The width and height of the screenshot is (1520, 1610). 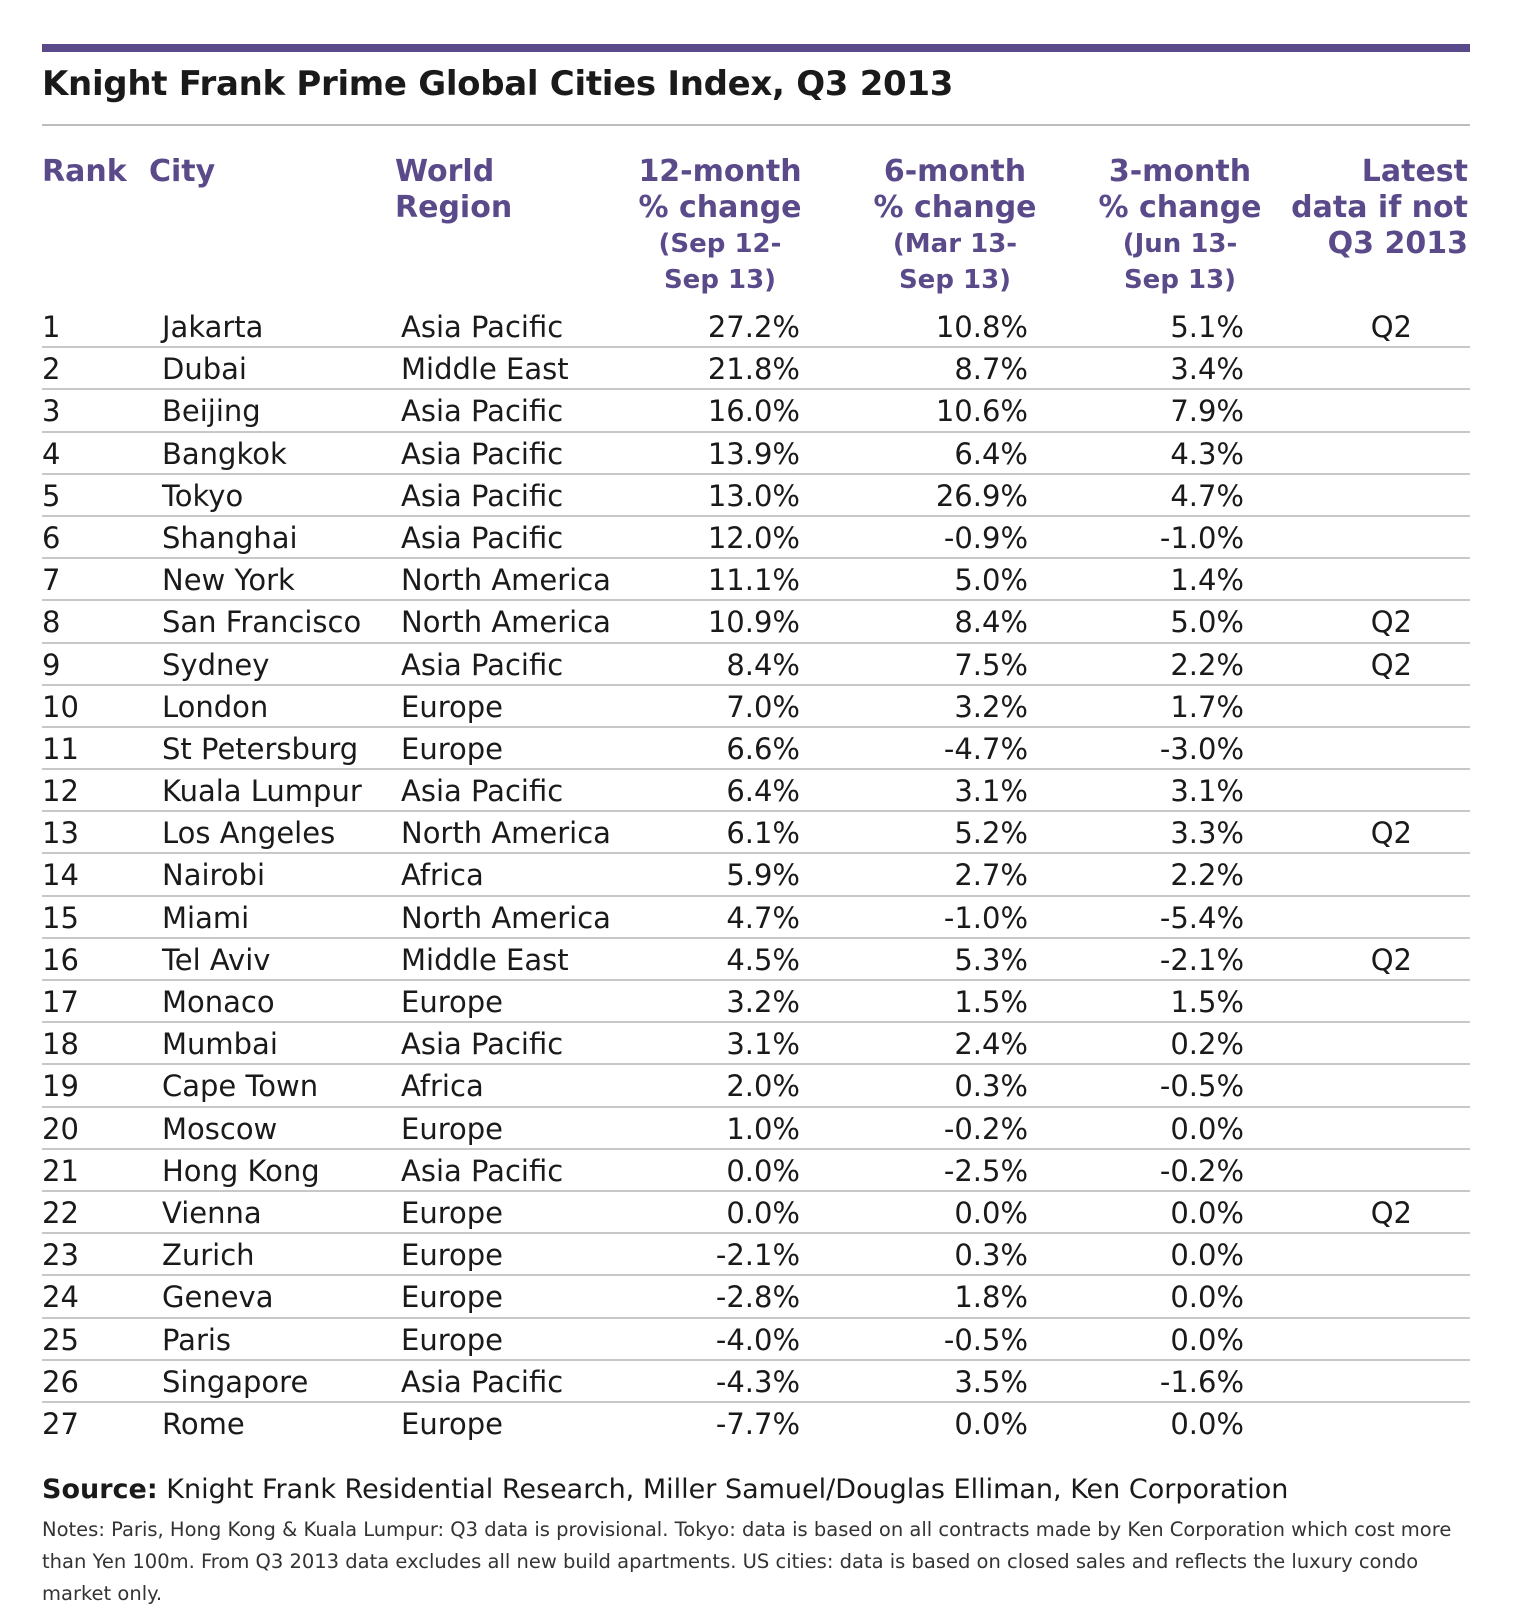 I want to click on city-cell: Cape Town, so click(x=240, y=1086).